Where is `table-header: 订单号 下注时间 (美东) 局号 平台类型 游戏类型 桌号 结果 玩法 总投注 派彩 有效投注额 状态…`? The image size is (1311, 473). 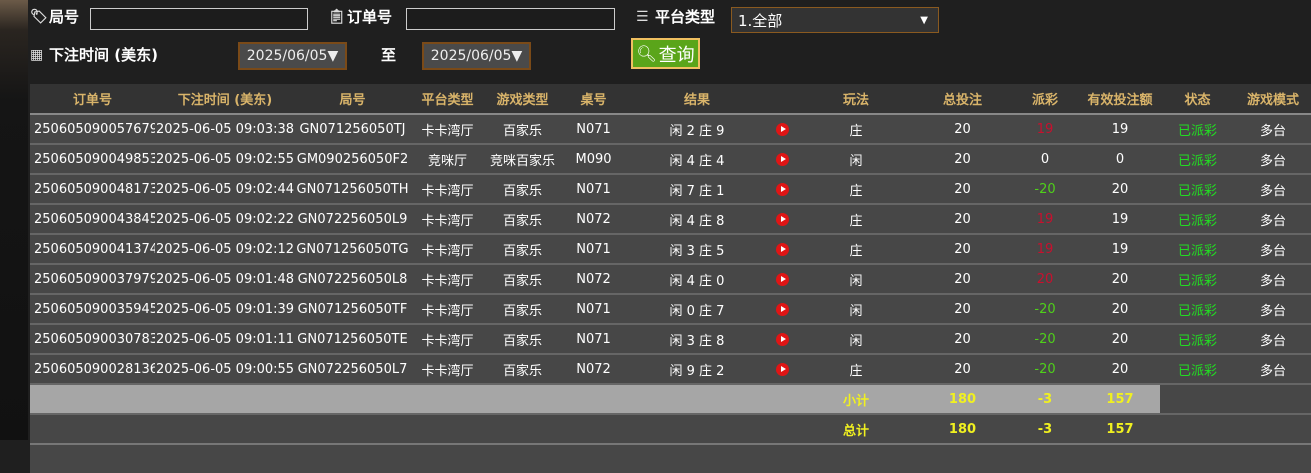
table-header: 订单号 下注时间 (美东) 局号 平台类型 游戏类型 桌号 结果 玩法 总投注 派彩 有效投注额 状态… is located at coordinates (670, 99).